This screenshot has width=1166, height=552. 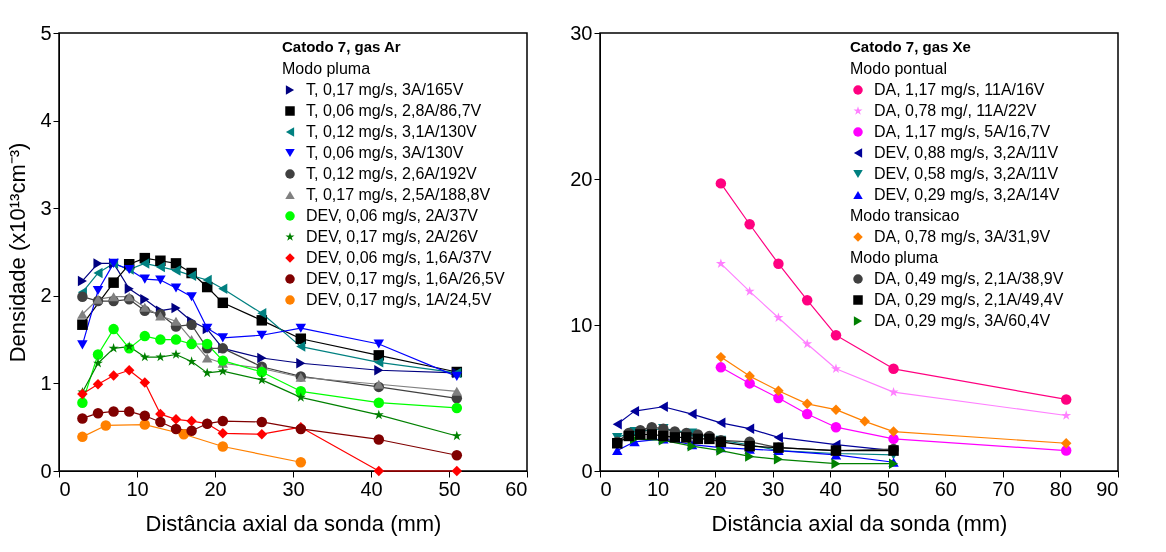 I want to click on legend-label: DA, 1,17 mg/s, 5A/16,7V, so click(x=962, y=131).